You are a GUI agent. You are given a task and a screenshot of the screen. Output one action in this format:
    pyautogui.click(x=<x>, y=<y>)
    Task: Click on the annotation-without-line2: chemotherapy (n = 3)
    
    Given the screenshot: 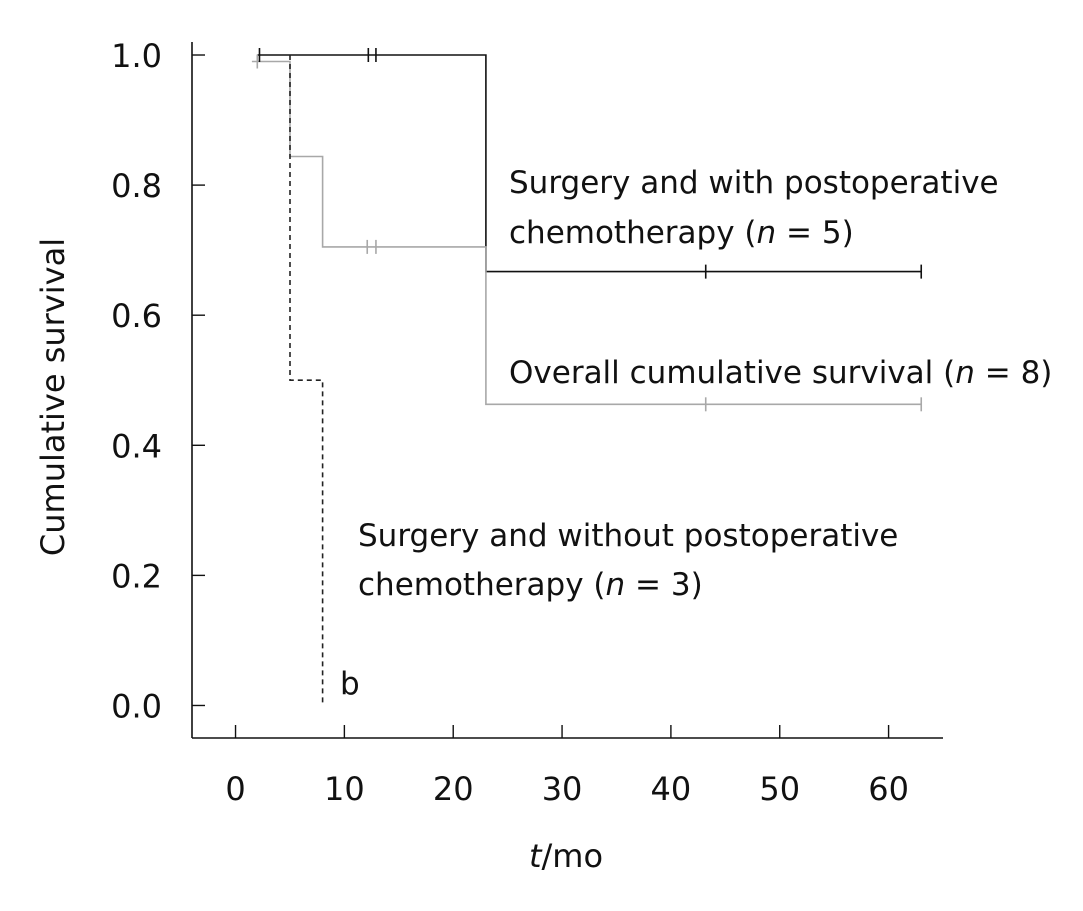 What is the action you would take?
    pyautogui.click(x=530, y=585)
    